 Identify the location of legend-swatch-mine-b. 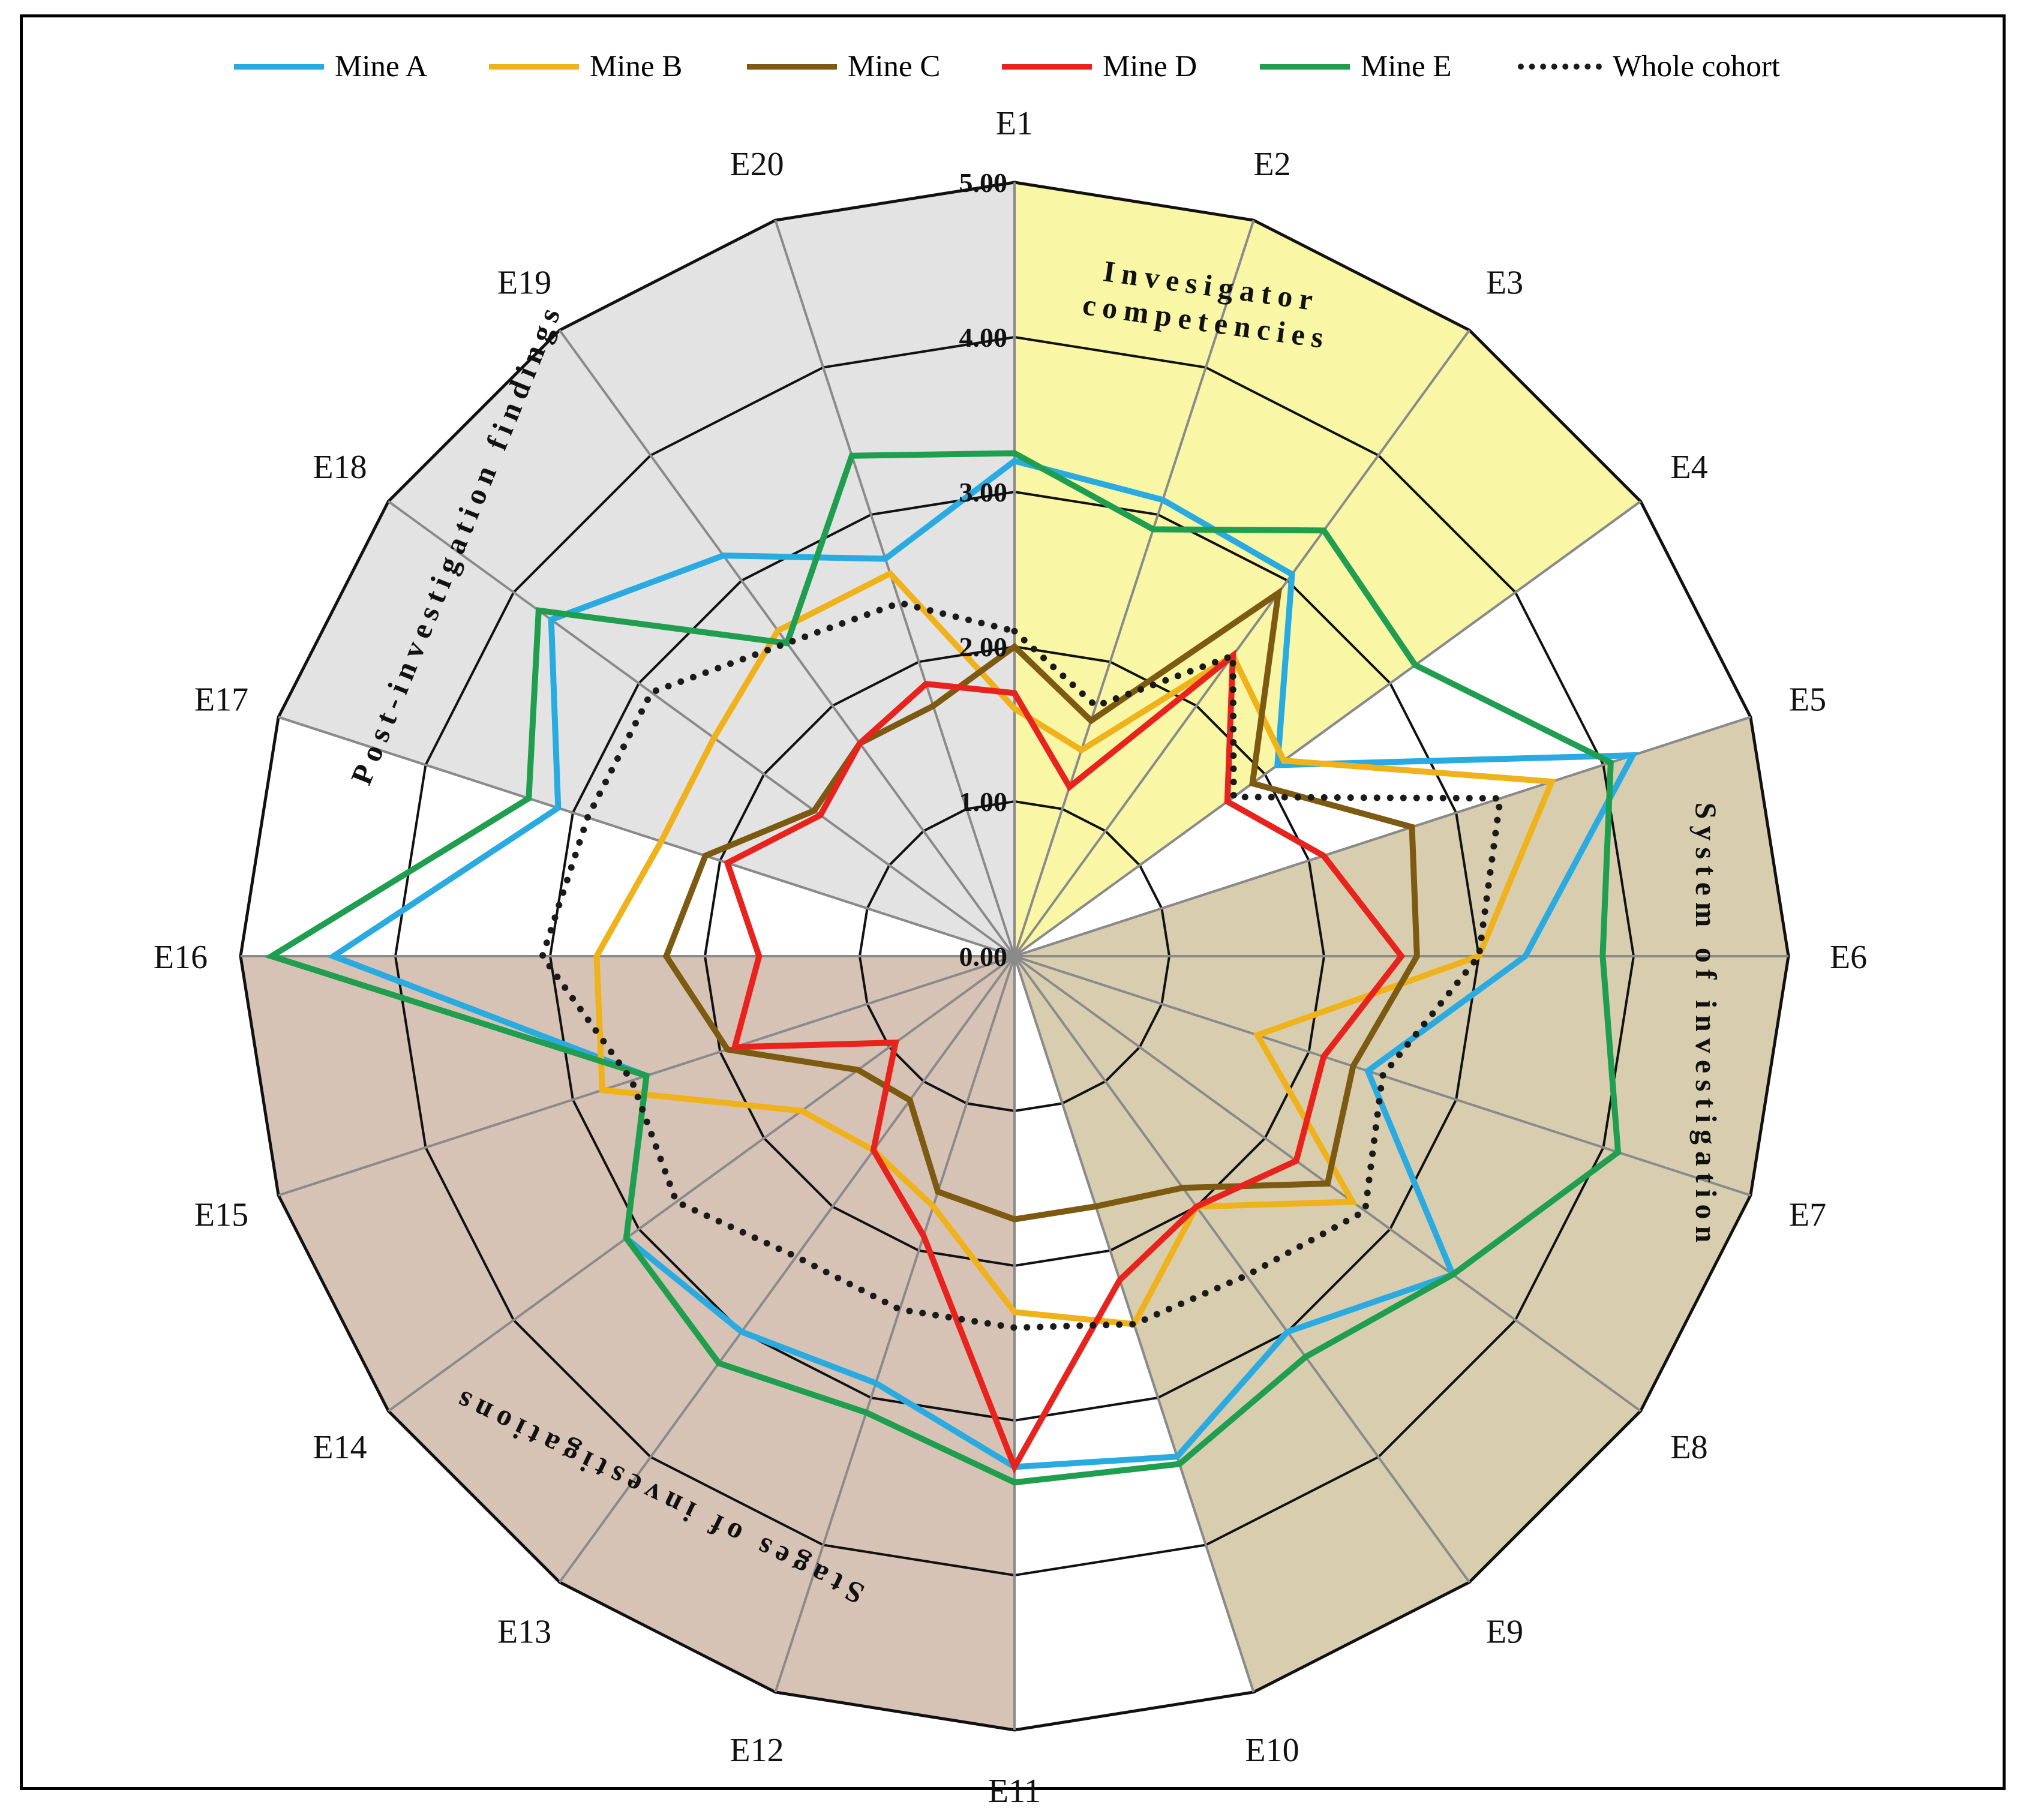
(534, 67).